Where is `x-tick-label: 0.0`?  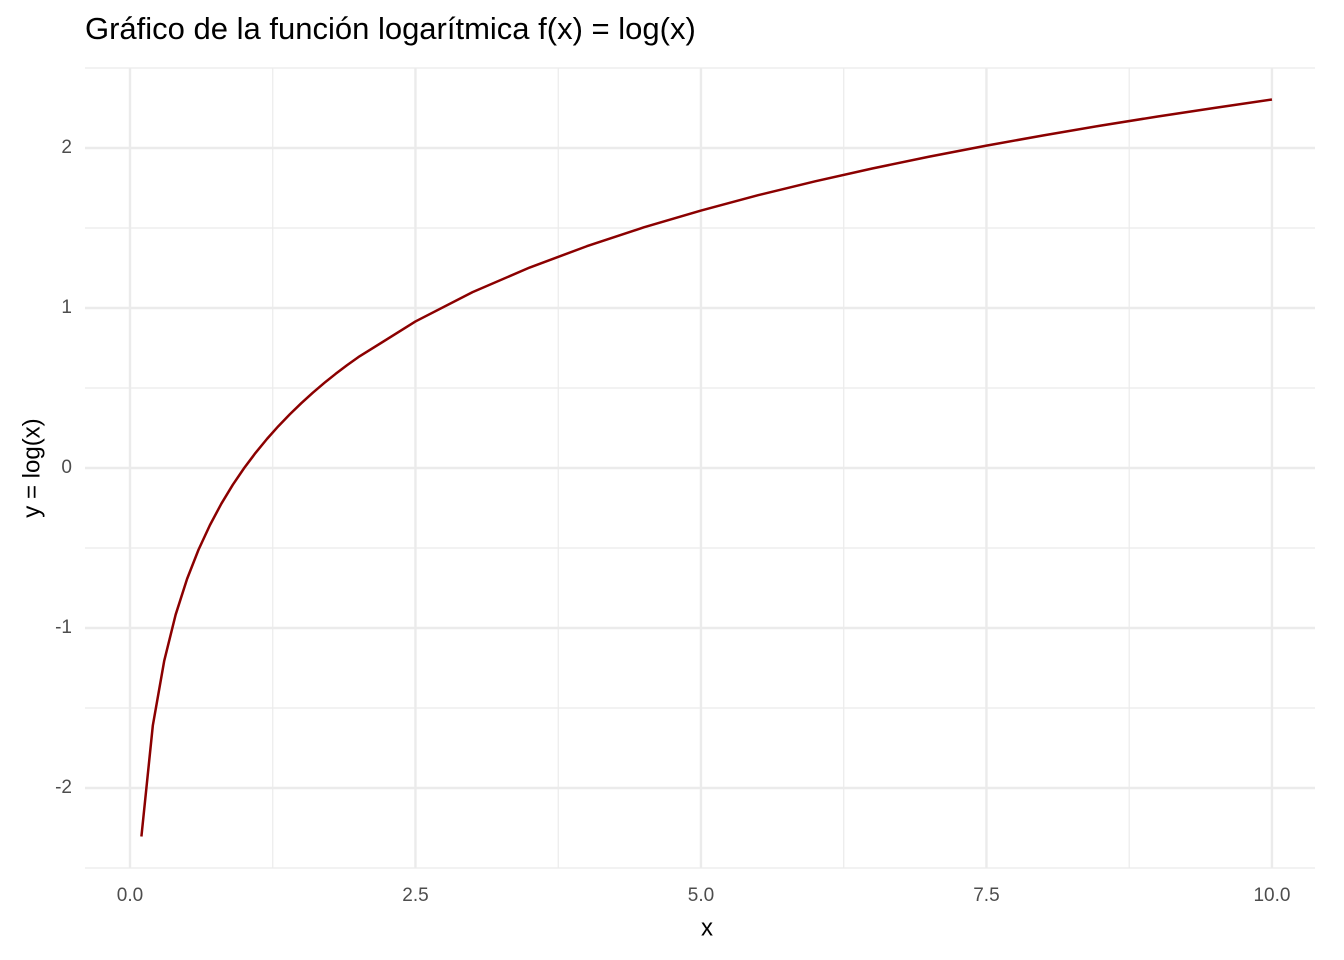 x-tick-label: 0.0 is located at coordinates (130, 895).